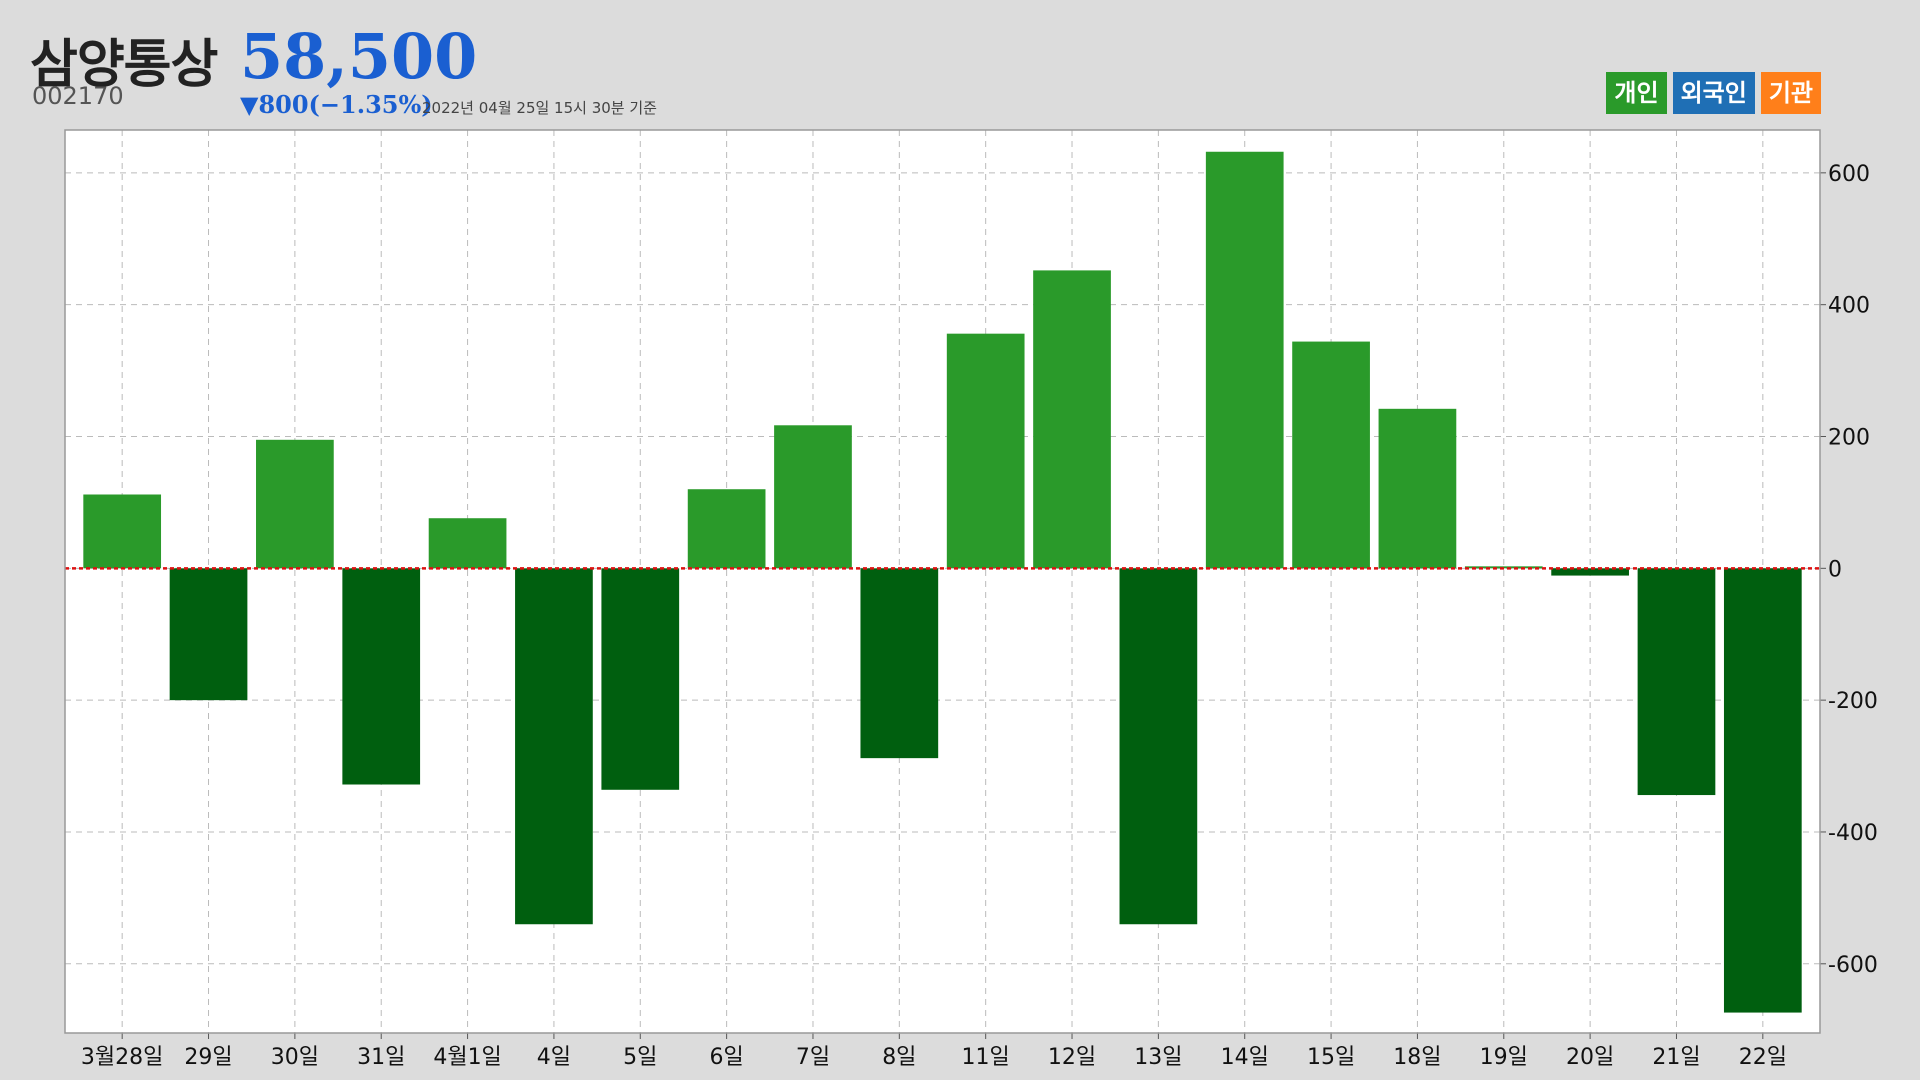 The width and height of the screenshot is (1920, 1080). What do you see at coordinates (1244, 360) in the screenshot?
I see `bar-14일` at bounding box center [1244, 360].